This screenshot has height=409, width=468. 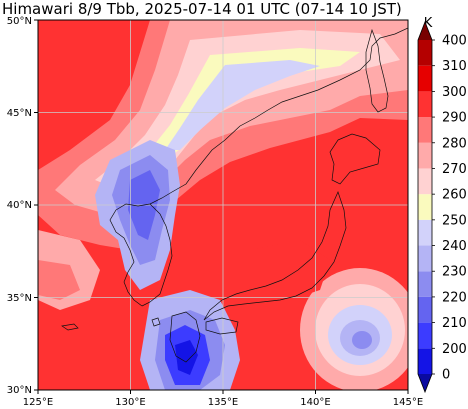 I want to click on colorbar-unit: K, so click(x=428, y=23).